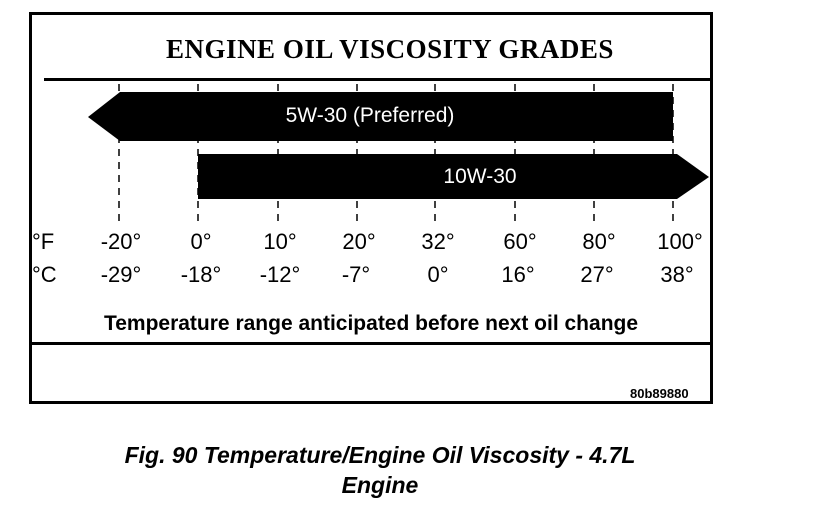 The height and width of the screenshot is (518, 816). Describe the element at coordinates (121, 274) in the screenshot. I see `tick-c: -29°` at that location.